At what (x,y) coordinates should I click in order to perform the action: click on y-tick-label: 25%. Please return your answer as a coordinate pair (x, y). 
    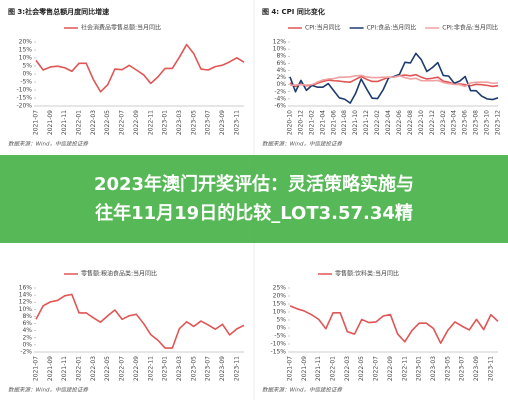
    Looking at the image, I should click on (280, 288).